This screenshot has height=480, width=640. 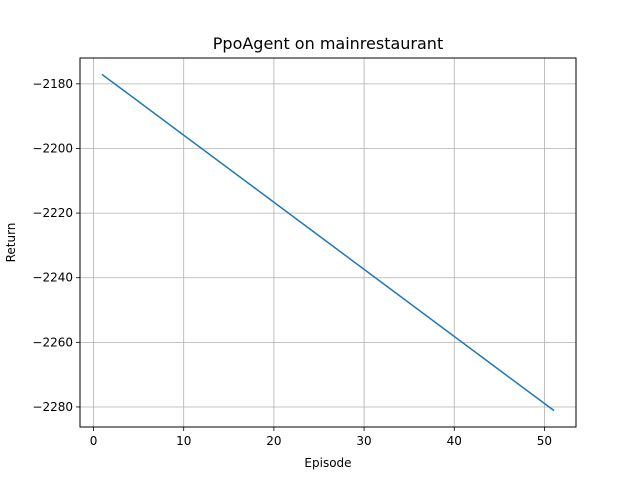 I want to click on y-tick-label: −2280, so click(x=52, y=407).